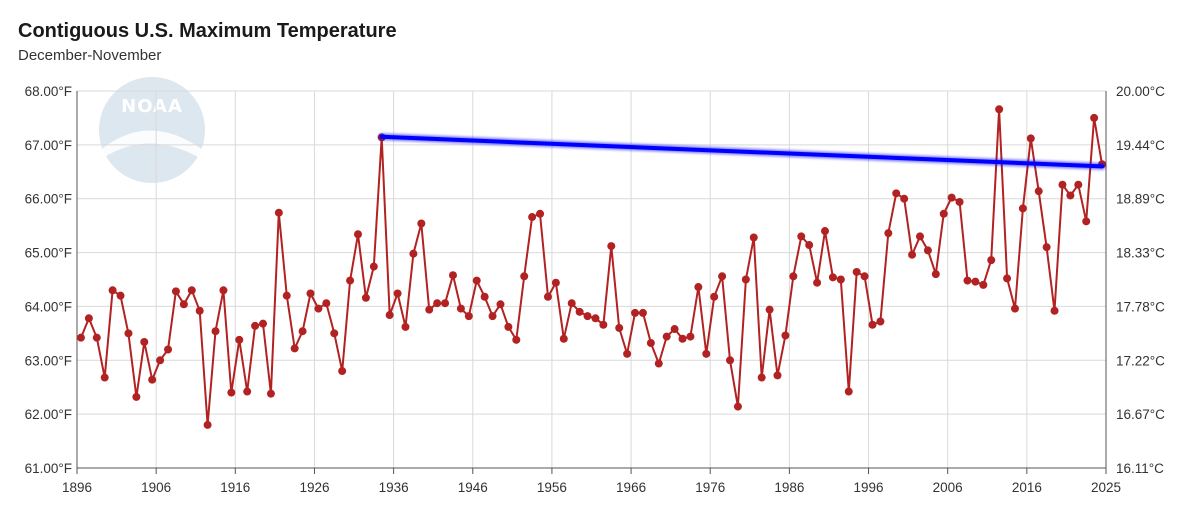 The image size is (1200, 514). Describe the element at coordinates (48, 199) in the screenshot. I see `y-tick-label: 66.00°F` at that location.